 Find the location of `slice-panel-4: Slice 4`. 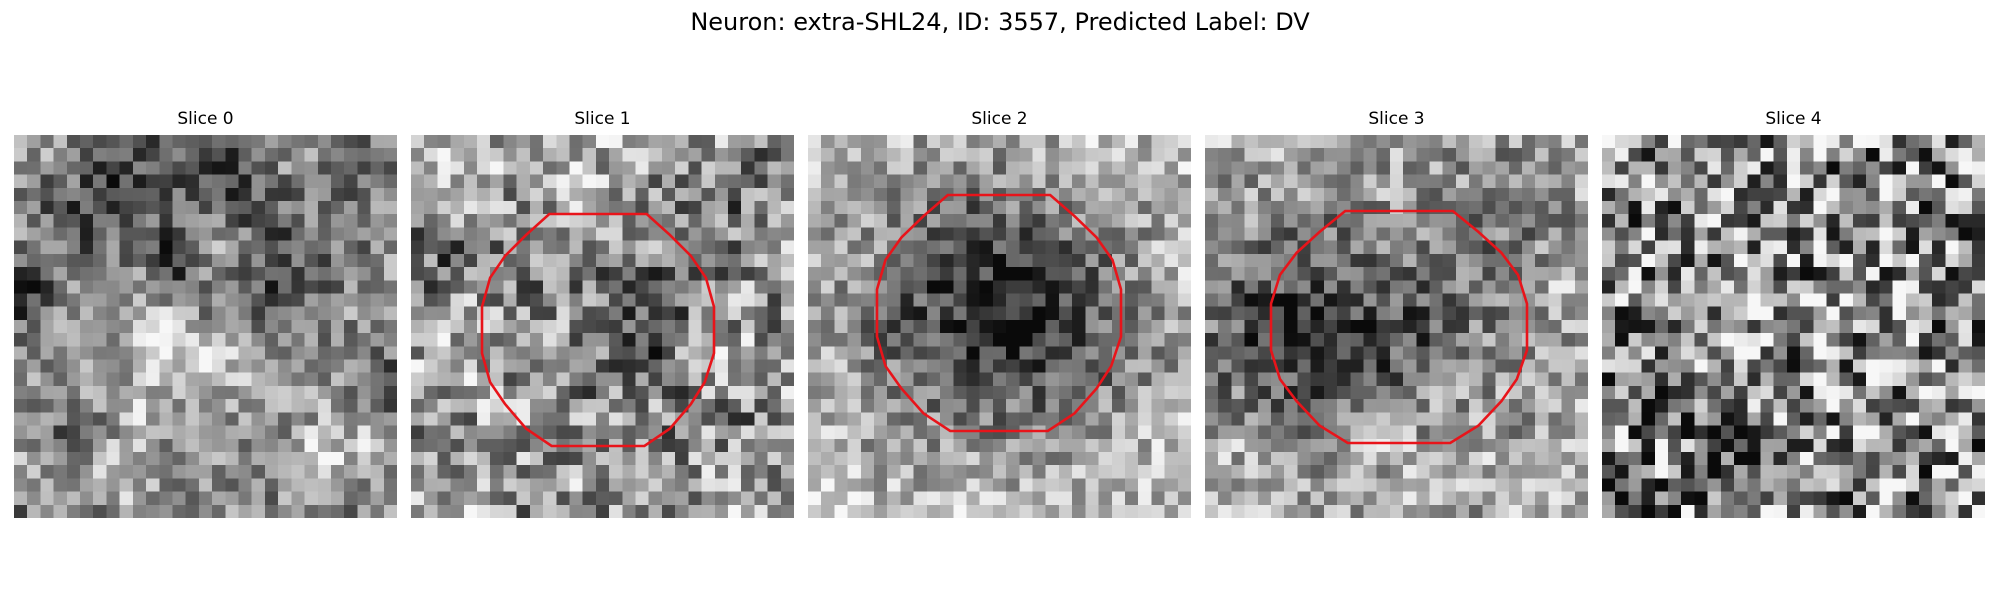

slice-panel-4: Slice 4 is located at coordinates (1793, 313).